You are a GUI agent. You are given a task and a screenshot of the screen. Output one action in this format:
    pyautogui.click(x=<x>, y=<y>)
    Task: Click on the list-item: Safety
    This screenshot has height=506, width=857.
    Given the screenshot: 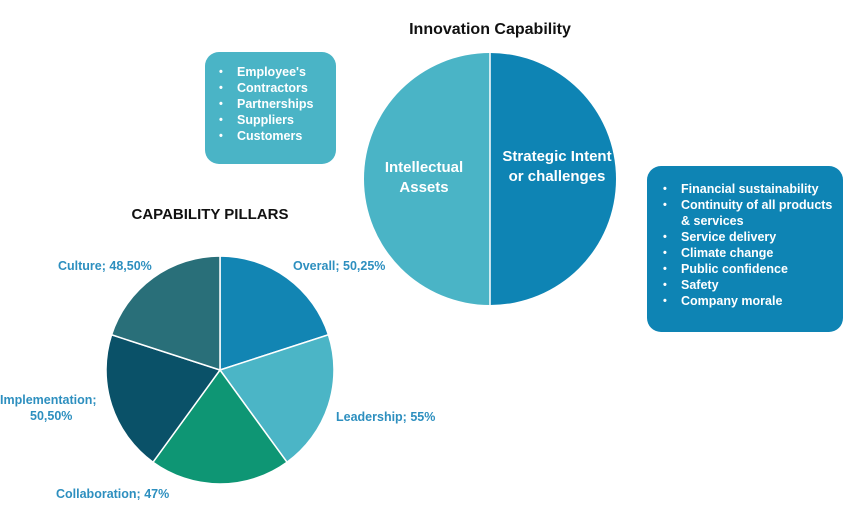 What is the action you would take?
    pyautogui.click(x=748, y=285)
    